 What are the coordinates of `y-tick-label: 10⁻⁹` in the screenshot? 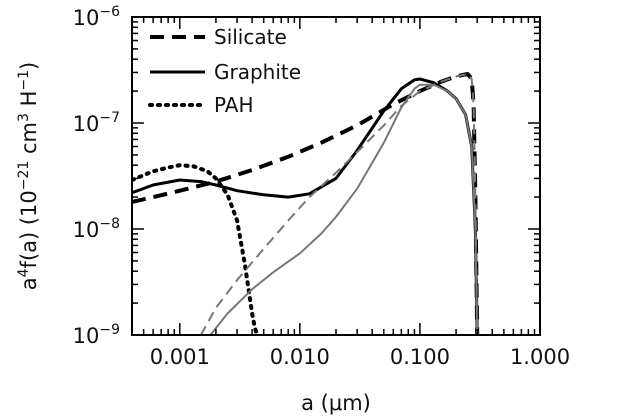 It's located at (96, 335).